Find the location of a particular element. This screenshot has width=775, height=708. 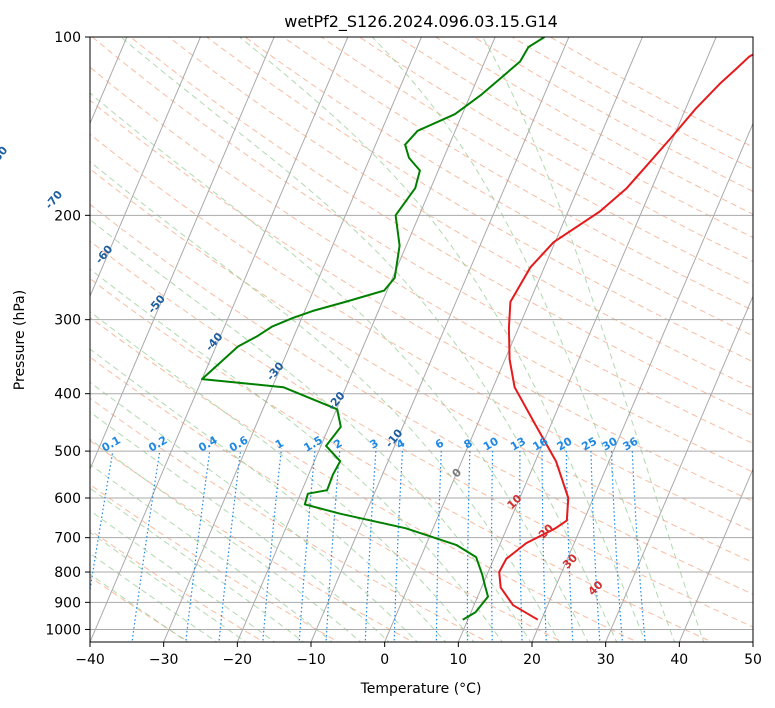

dry-adiabat is located at coordinates (252, 541).